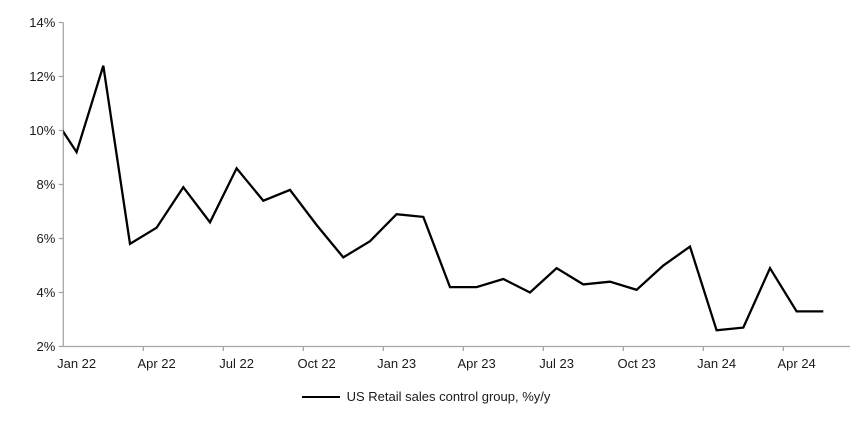 Image resolution: width=852 pixels, height=423 pixels. Describe the element at coordinates (46, 184) in the screenshot. I see `y-tick-label: 8%` at that location.